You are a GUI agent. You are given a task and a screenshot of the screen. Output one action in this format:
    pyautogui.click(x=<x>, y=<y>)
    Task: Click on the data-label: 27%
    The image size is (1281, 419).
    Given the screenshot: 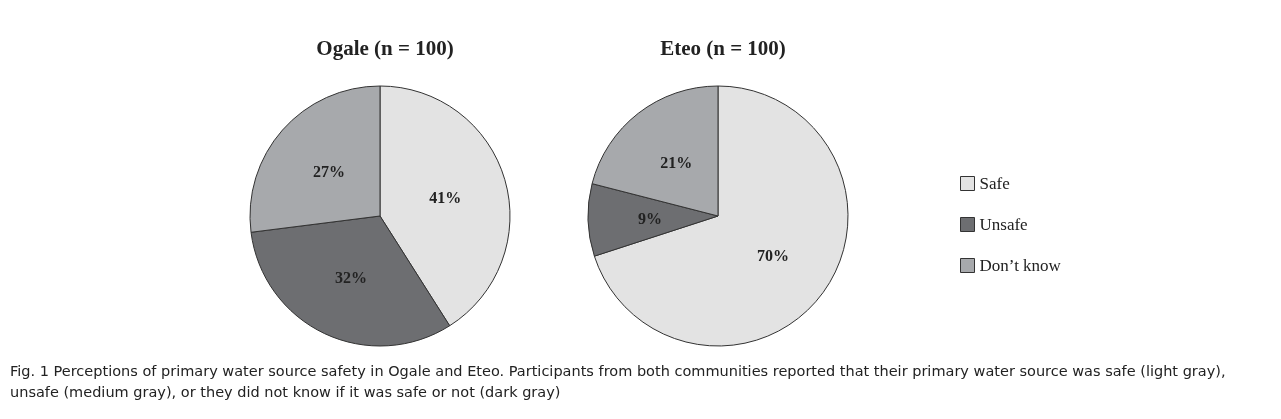 What is the action you would take?
    pyautogui.click(x=328, y=171)
    